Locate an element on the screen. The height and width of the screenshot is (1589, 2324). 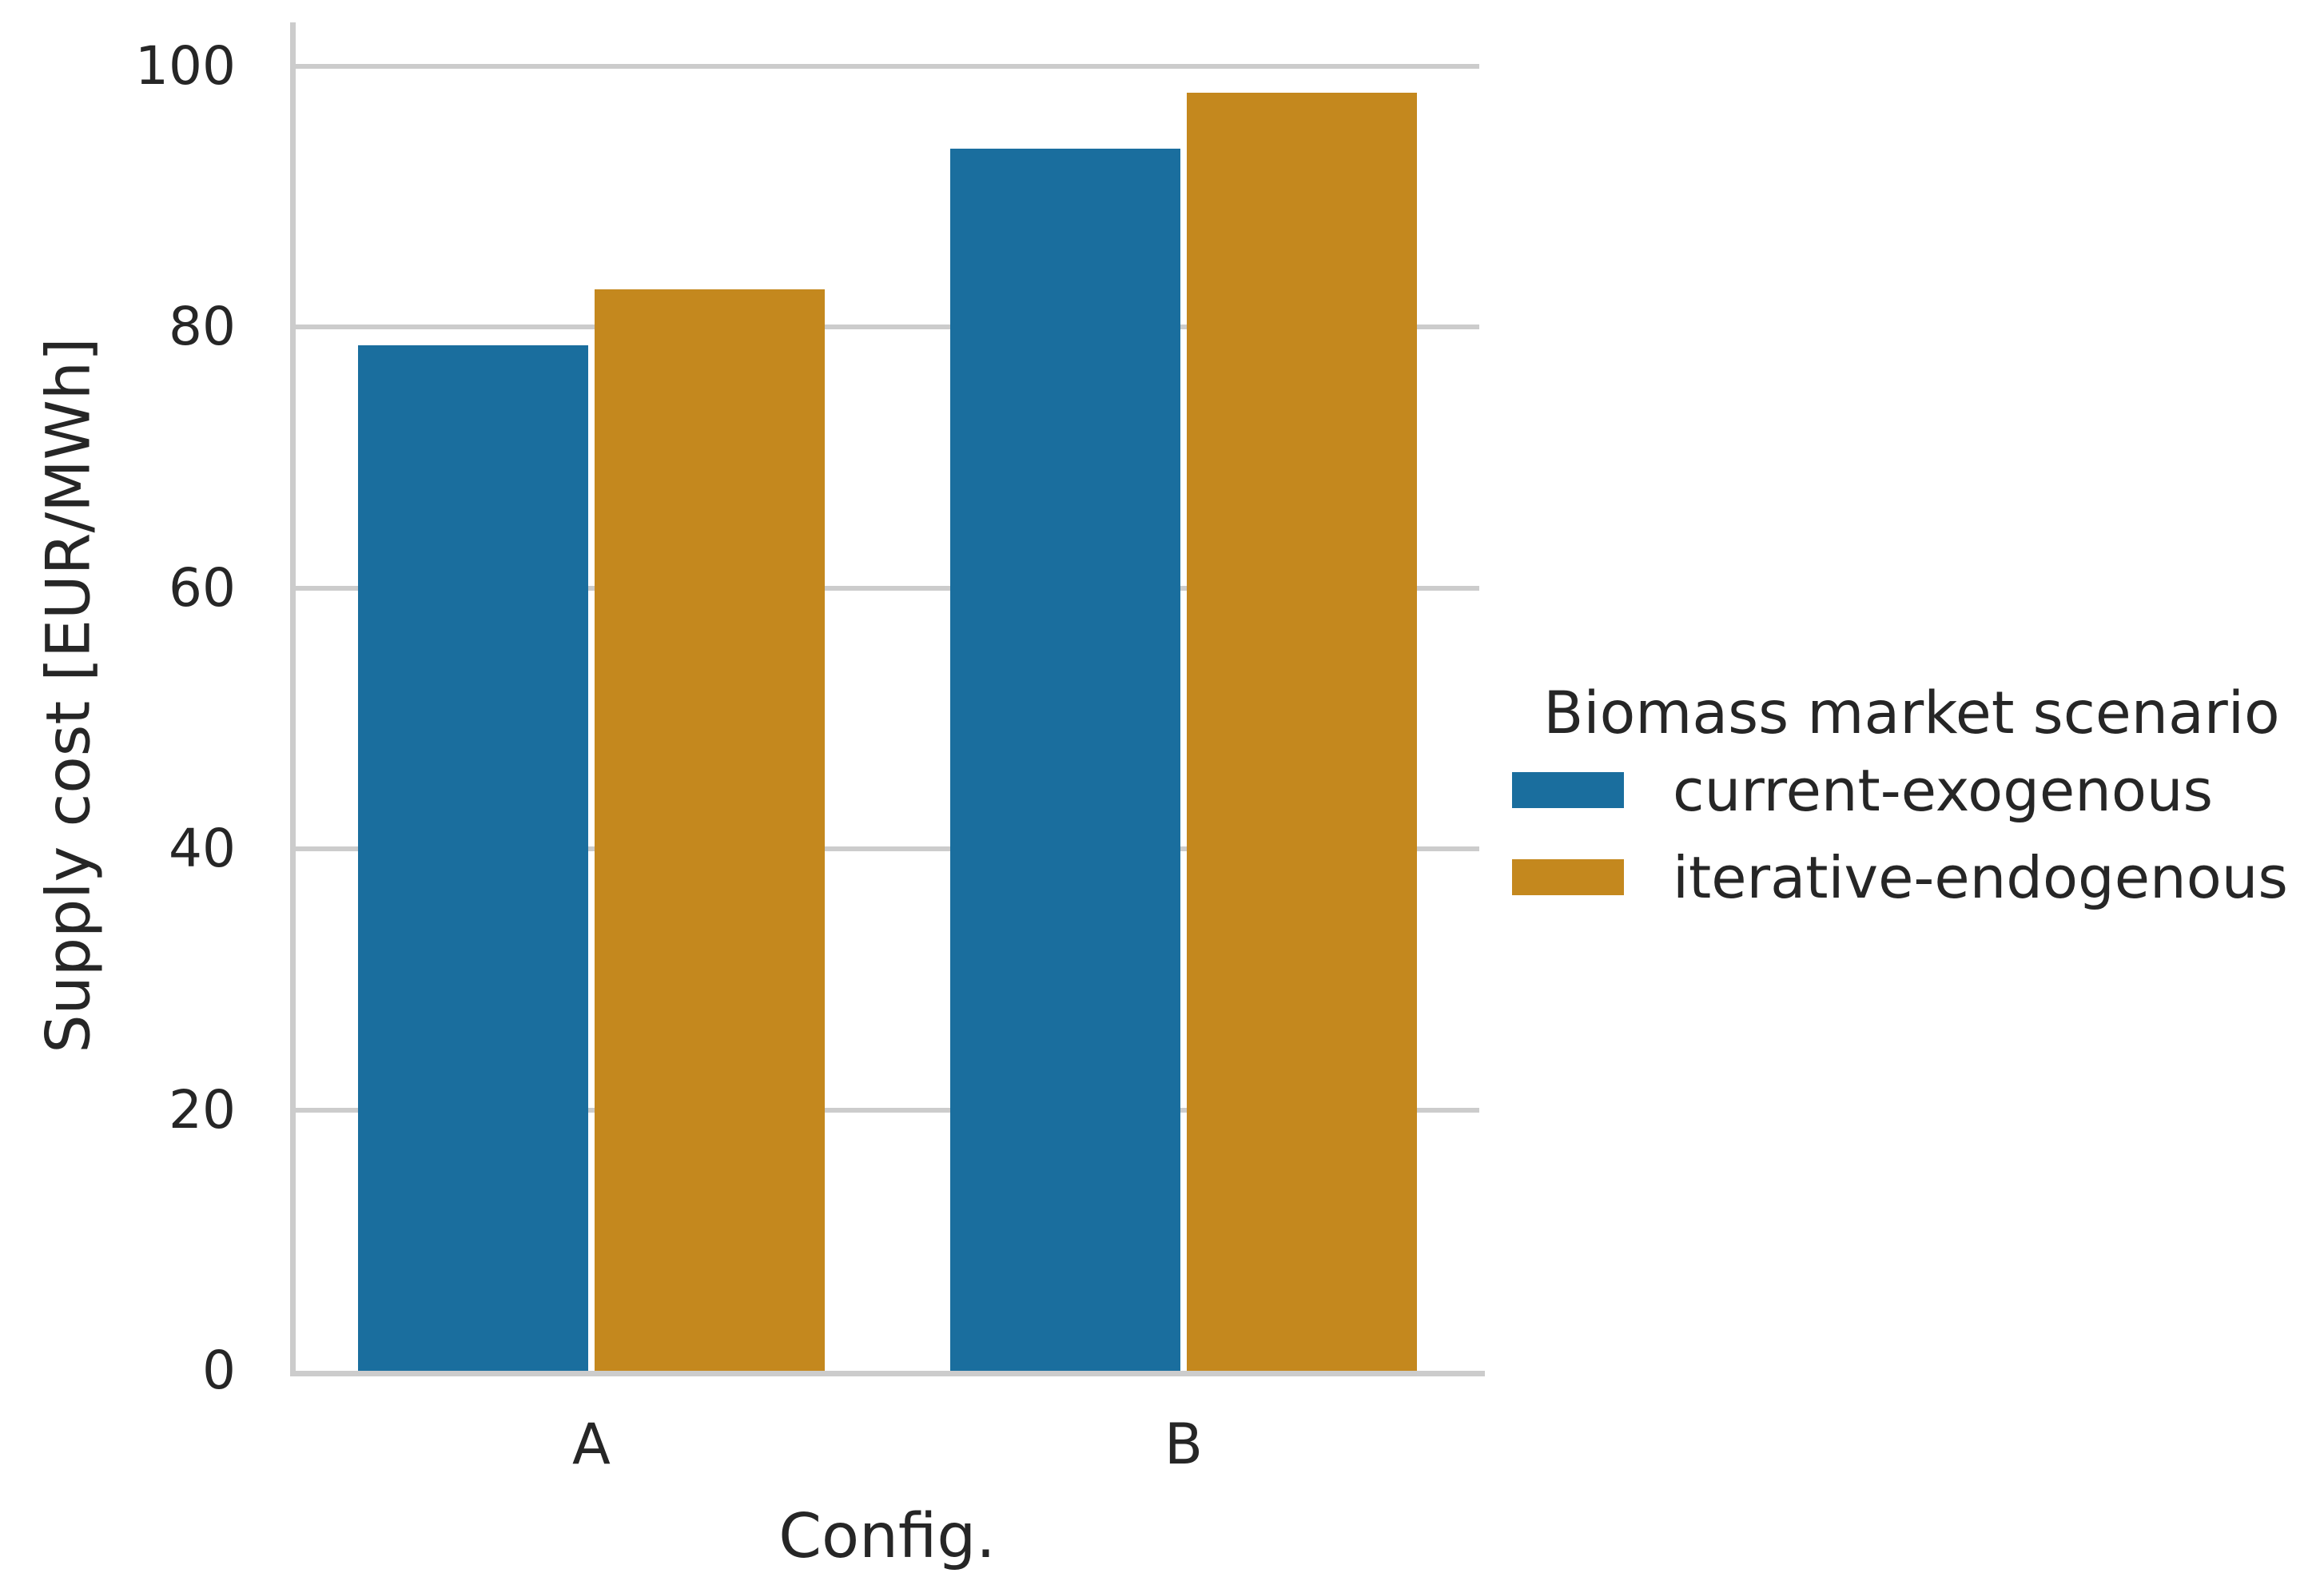
bar-B-current-exogenous is located at coordinates (1065, 760).